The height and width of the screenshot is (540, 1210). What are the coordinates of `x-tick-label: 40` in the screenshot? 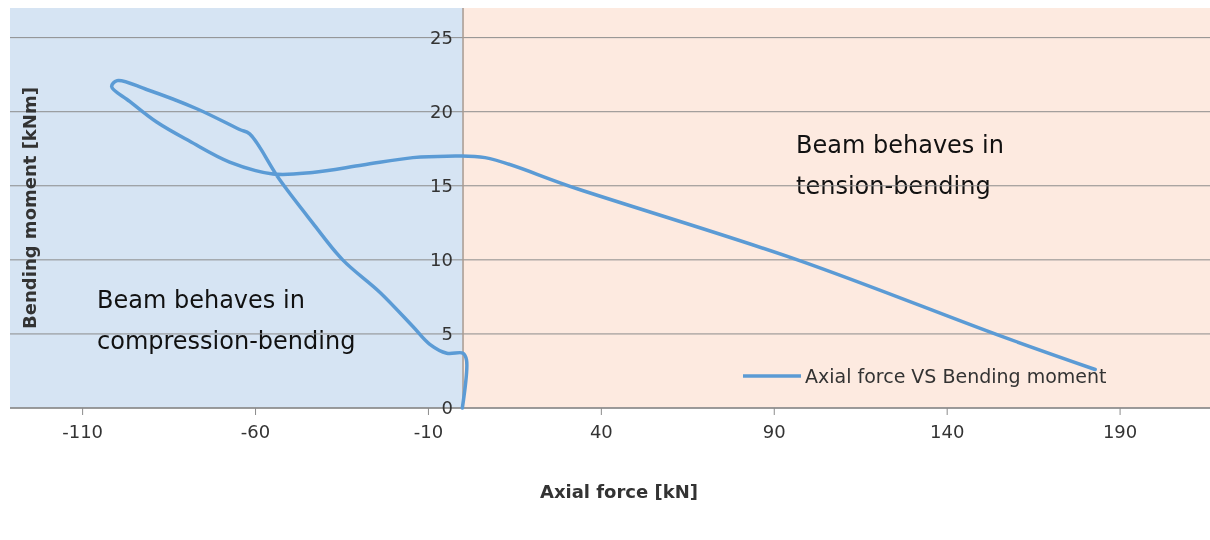 It's located at (601, 431).